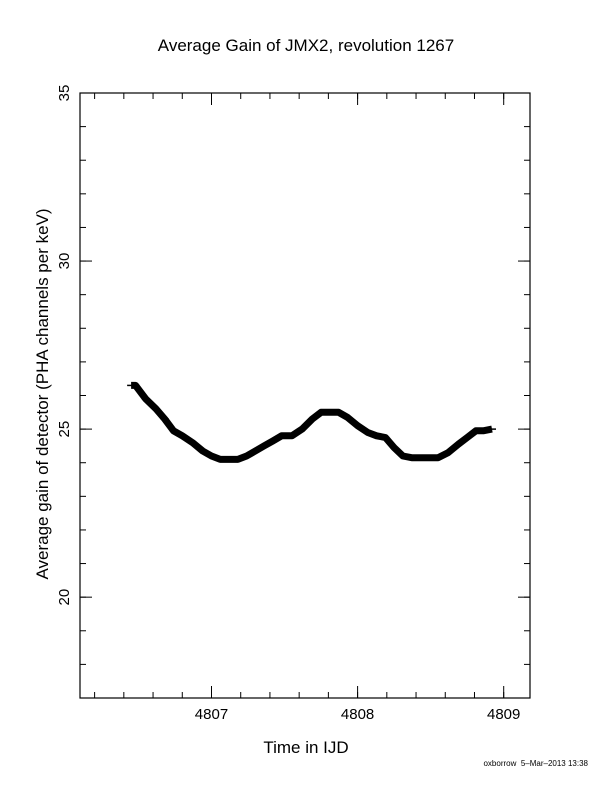 Image resolution: width=612 pixels, height=792 pixels. Describe the element at coordinates (500, 763) in the screenshot. I see `footer-author: oxborrow` at that location.